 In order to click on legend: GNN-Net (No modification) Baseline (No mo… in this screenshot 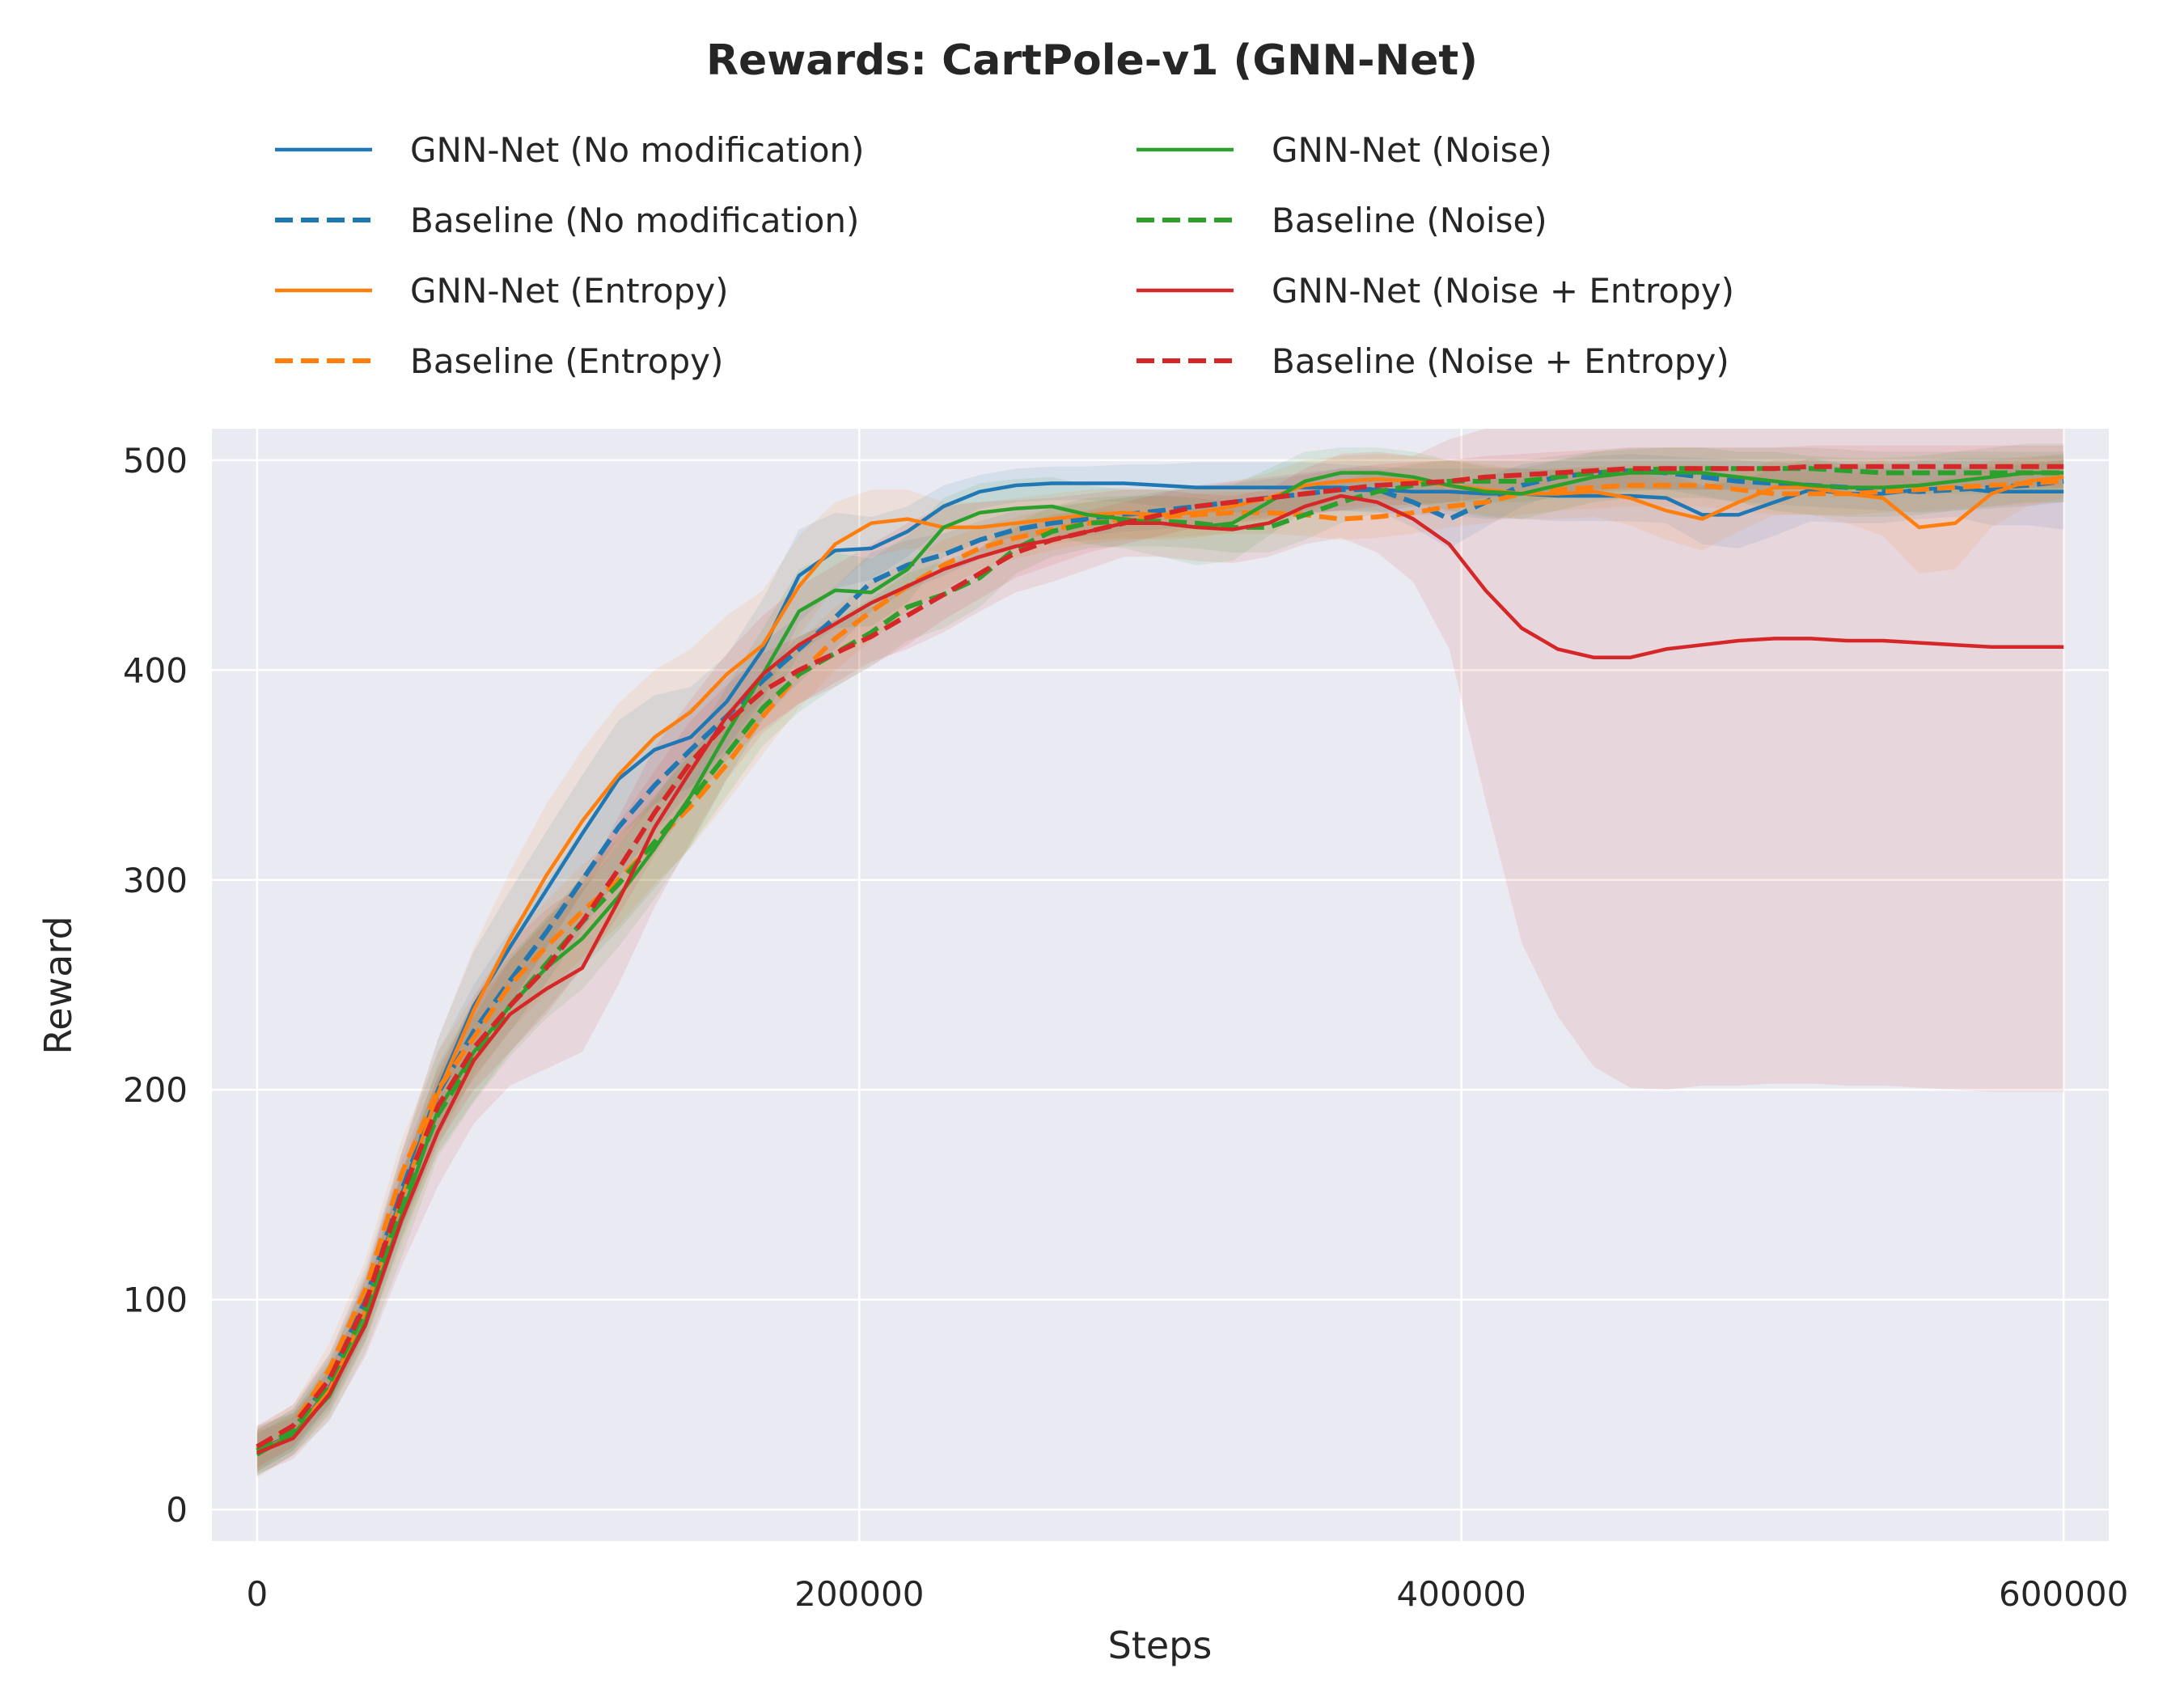, I will do `click(1004, 255)`.